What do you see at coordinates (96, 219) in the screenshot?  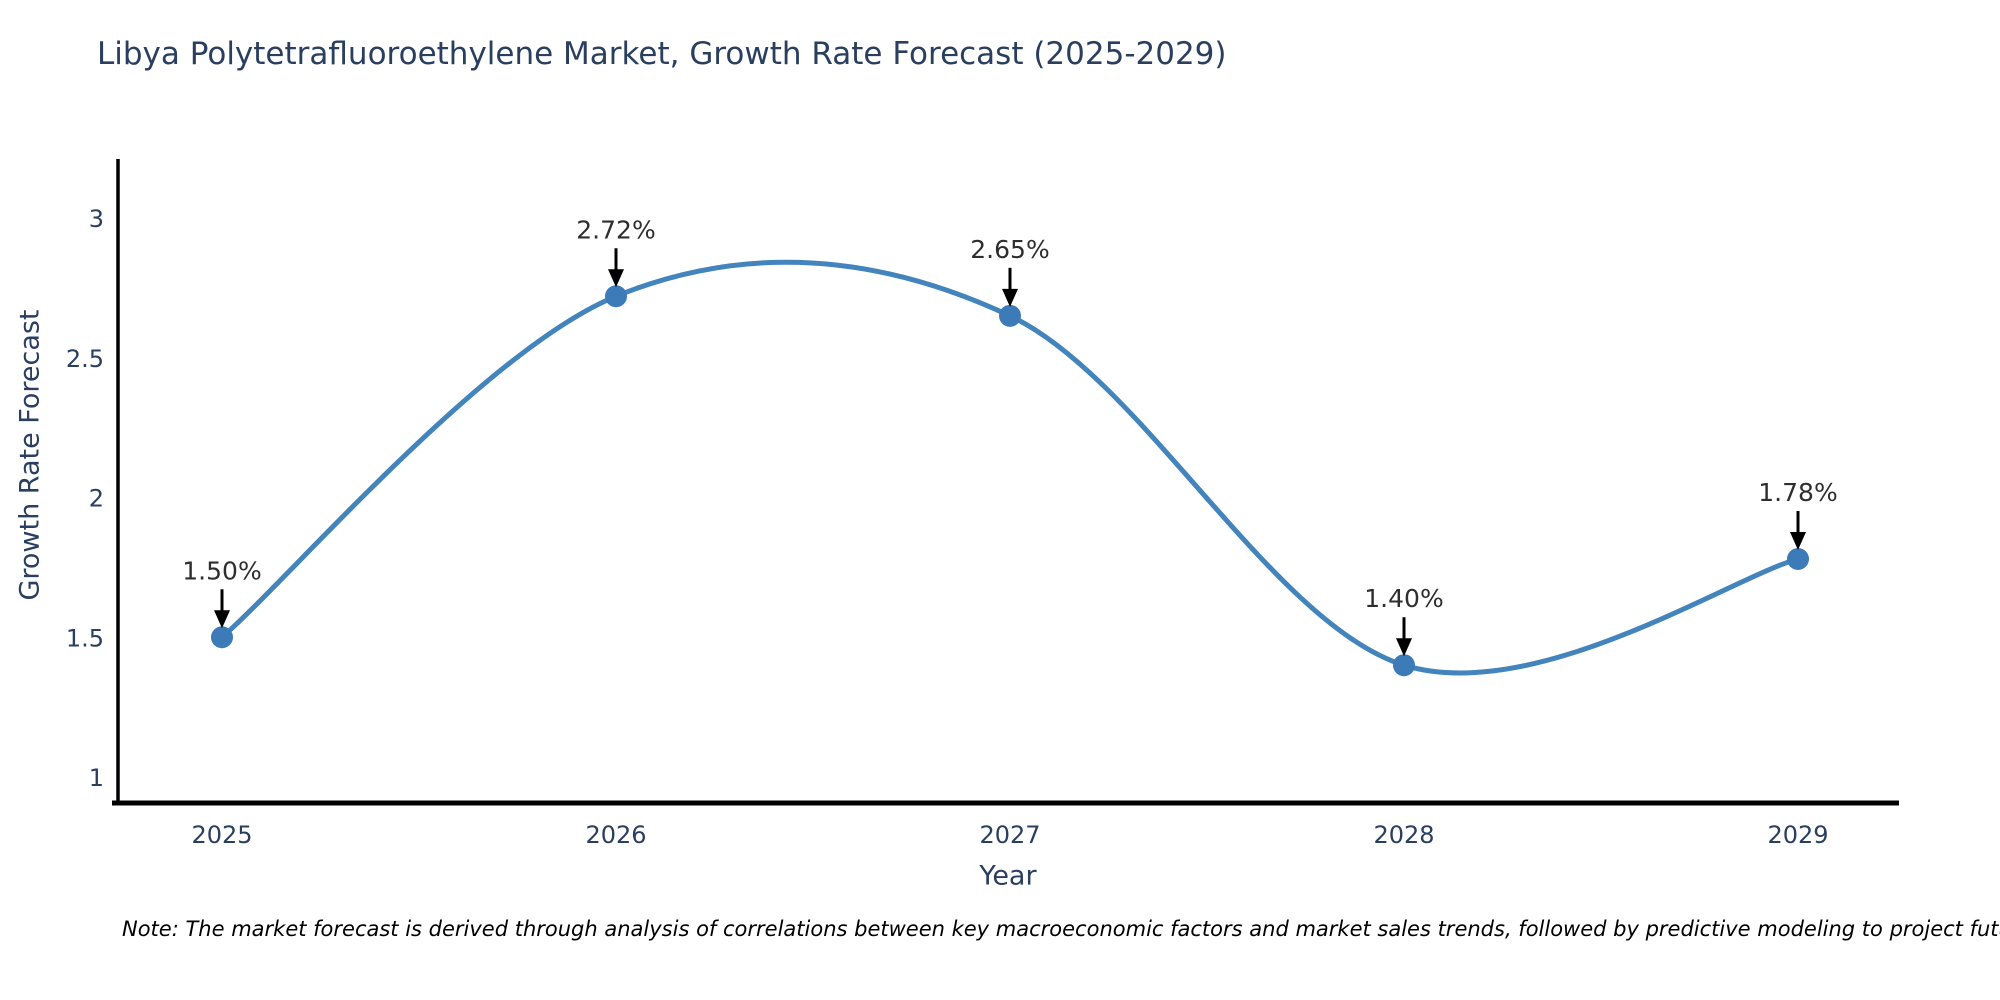 I see `y-tick-label: 3` at bounding box center [96, 219].